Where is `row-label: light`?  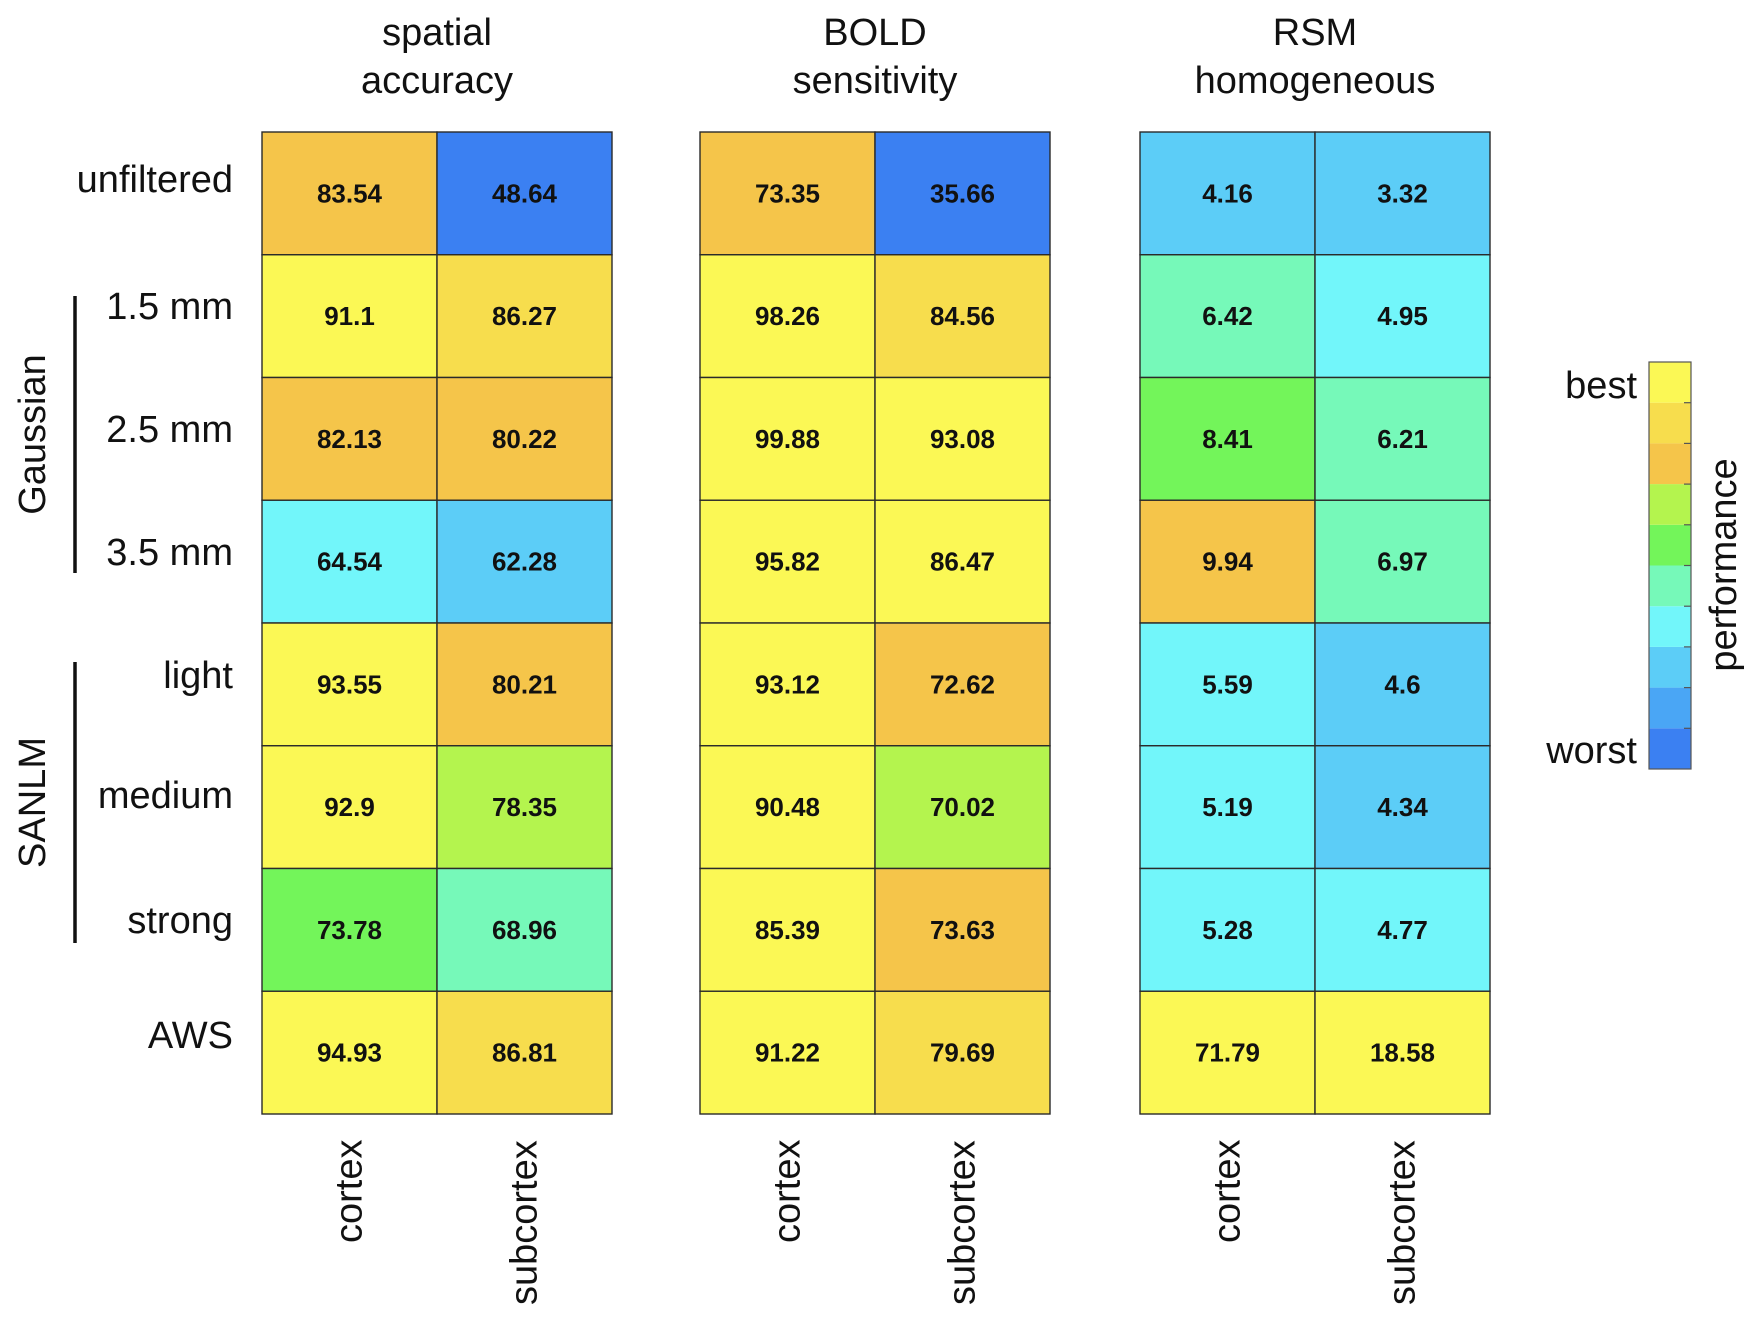
row-label: light is located at coordinates (198, 676).